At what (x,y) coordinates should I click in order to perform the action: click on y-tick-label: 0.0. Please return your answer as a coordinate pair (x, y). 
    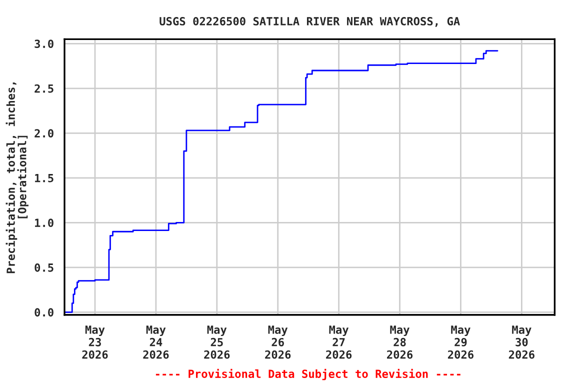
    Looking at the image, I should click on (44, 312).